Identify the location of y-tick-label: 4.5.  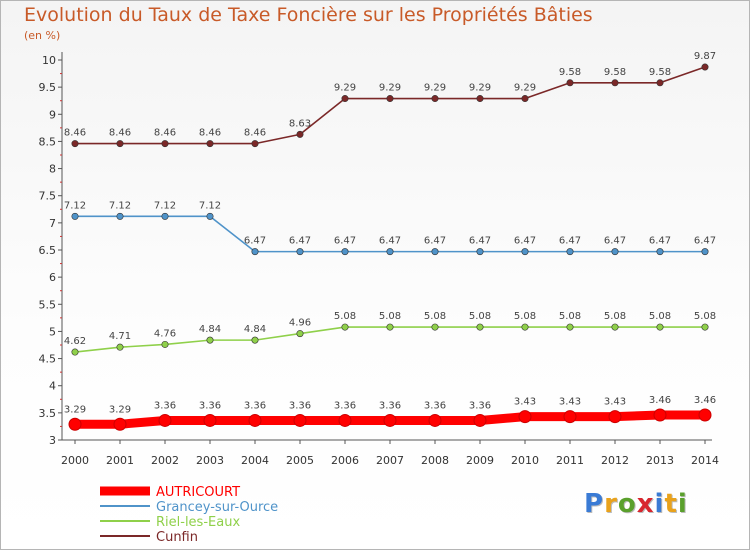
(48, 359).